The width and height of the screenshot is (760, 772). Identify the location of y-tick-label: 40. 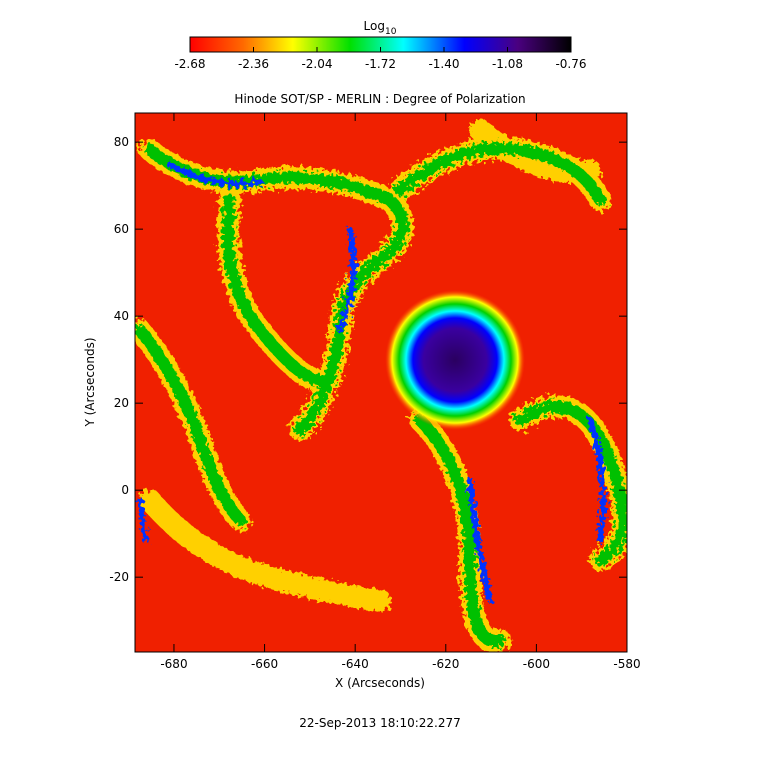
(121, 316).